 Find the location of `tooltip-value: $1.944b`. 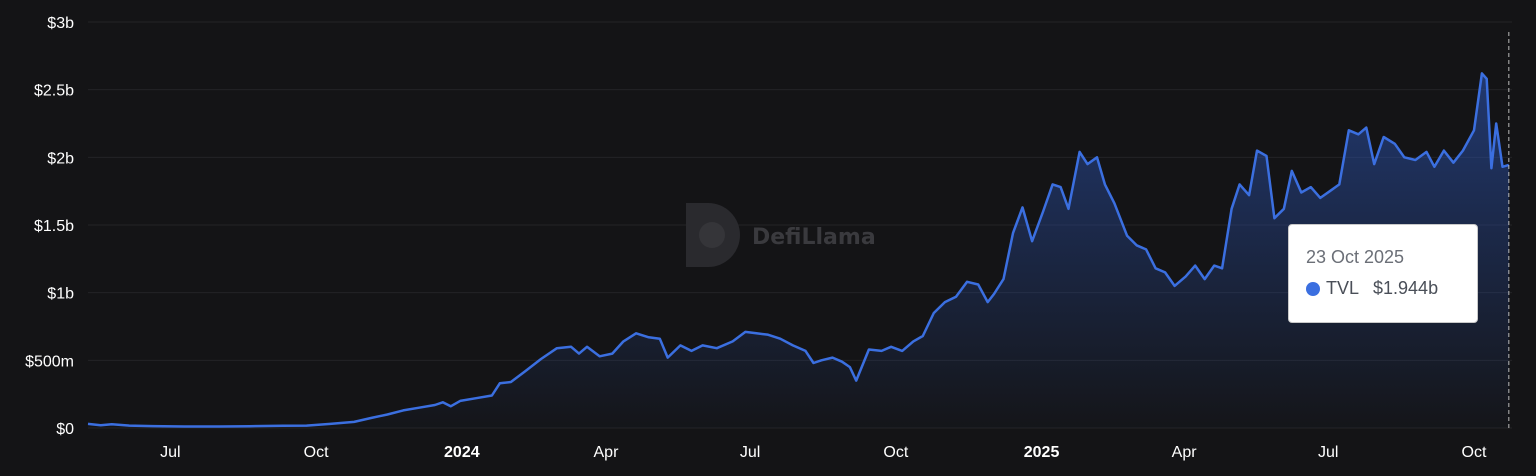

tooltip-value: $1.944b is located at coordinates (1406, 288).